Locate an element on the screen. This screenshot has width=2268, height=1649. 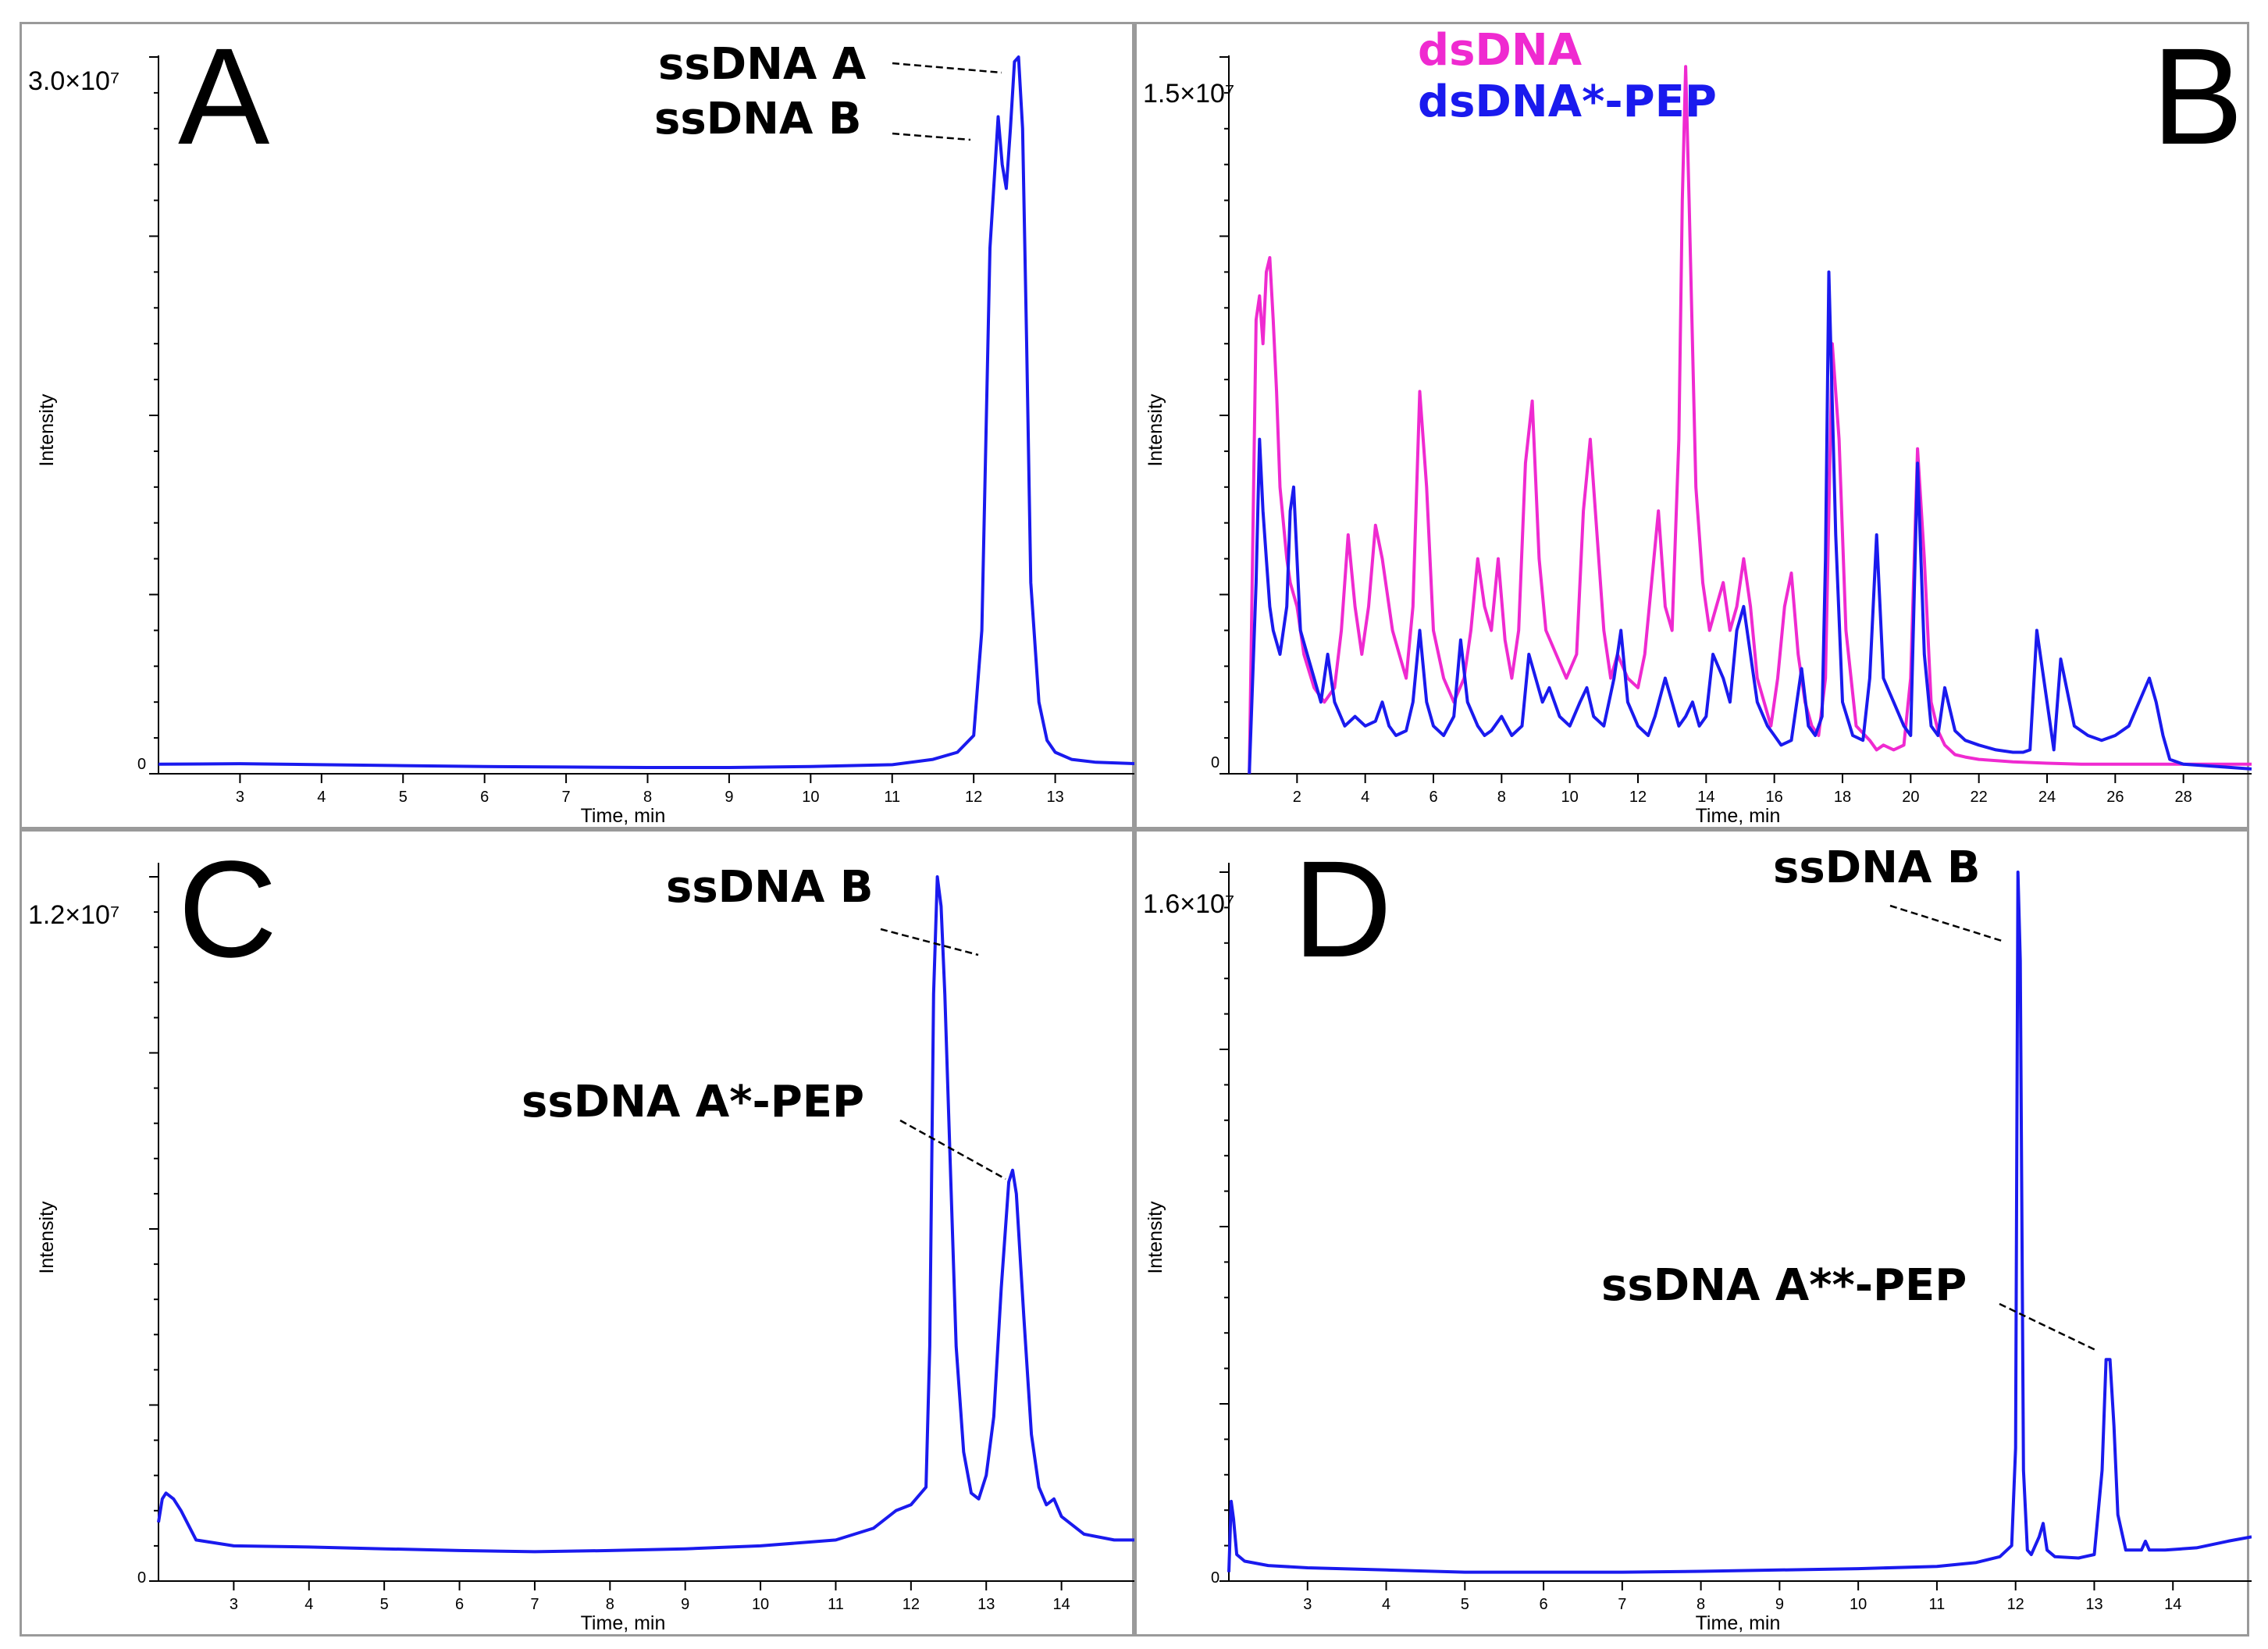
x-tick-label-a-6: 6 is located at coordinates (484, 797).